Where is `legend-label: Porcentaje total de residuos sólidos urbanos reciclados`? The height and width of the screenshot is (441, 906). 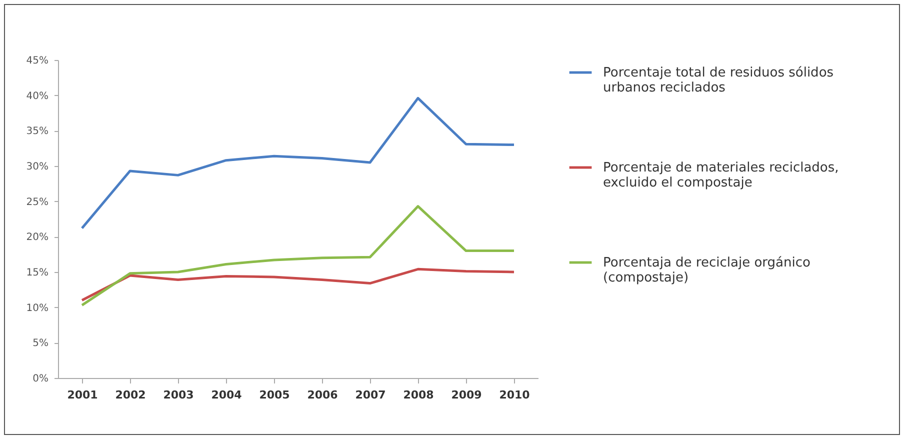 legend-label: Porcentaje total de residuos sólidos urbanos reciclados is located at coordinates (718, 81).